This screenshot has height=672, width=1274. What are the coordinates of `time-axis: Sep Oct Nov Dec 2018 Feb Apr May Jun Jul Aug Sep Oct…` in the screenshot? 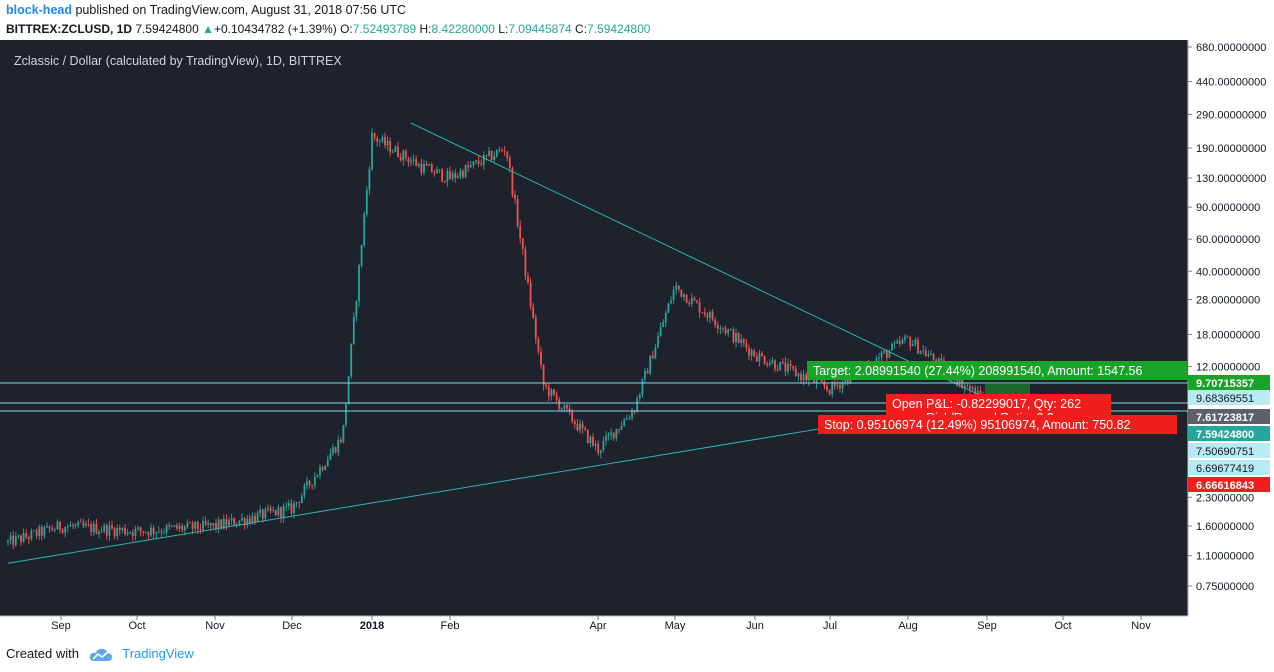 It's located at (601, 624).